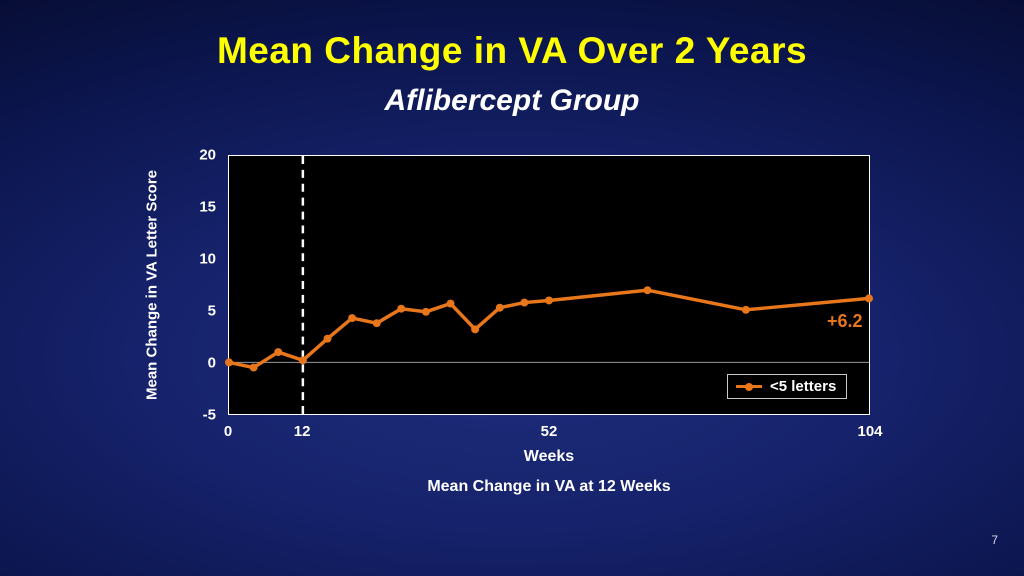 This screenshot has width=1024, height=576. Describe the element at coordinates (188, 285) in the screenshot. I see `y-axis-tick-labels: 20 15 10 5 0 -5` at that location.